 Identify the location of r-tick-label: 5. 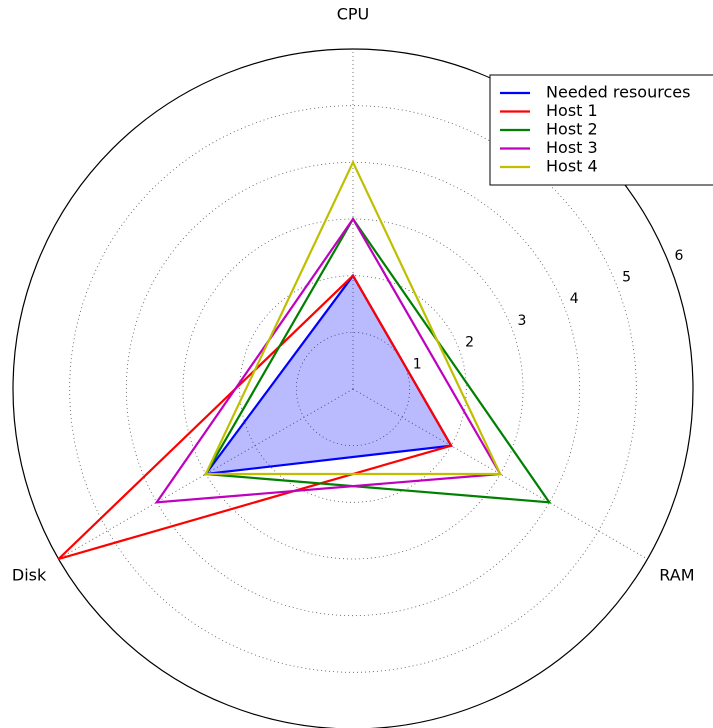
(626, 278).